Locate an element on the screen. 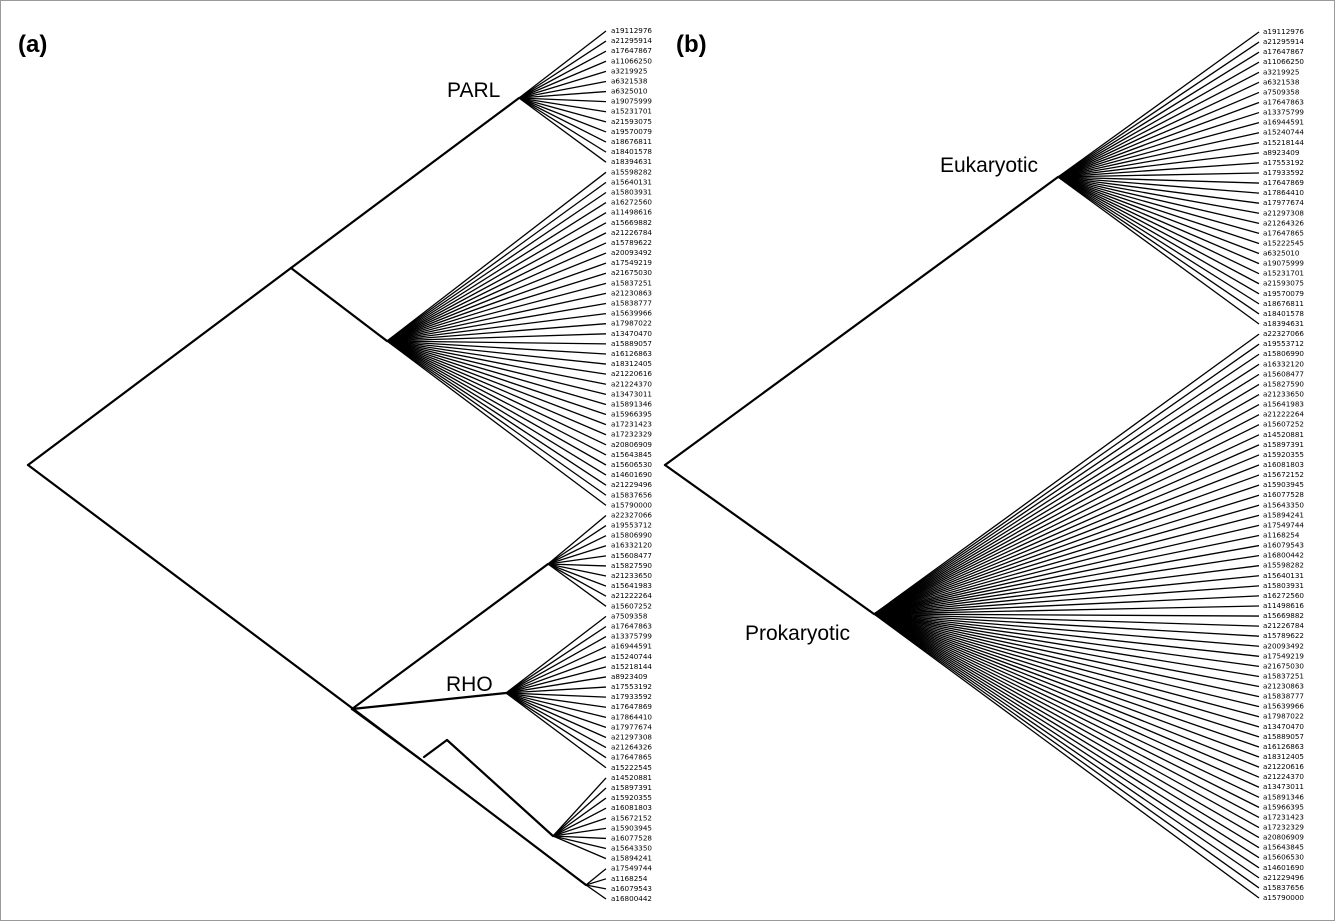 This screenshot has width=1335, height=921. leaf-label: a15607252 is located at coordinates (1283, 424).